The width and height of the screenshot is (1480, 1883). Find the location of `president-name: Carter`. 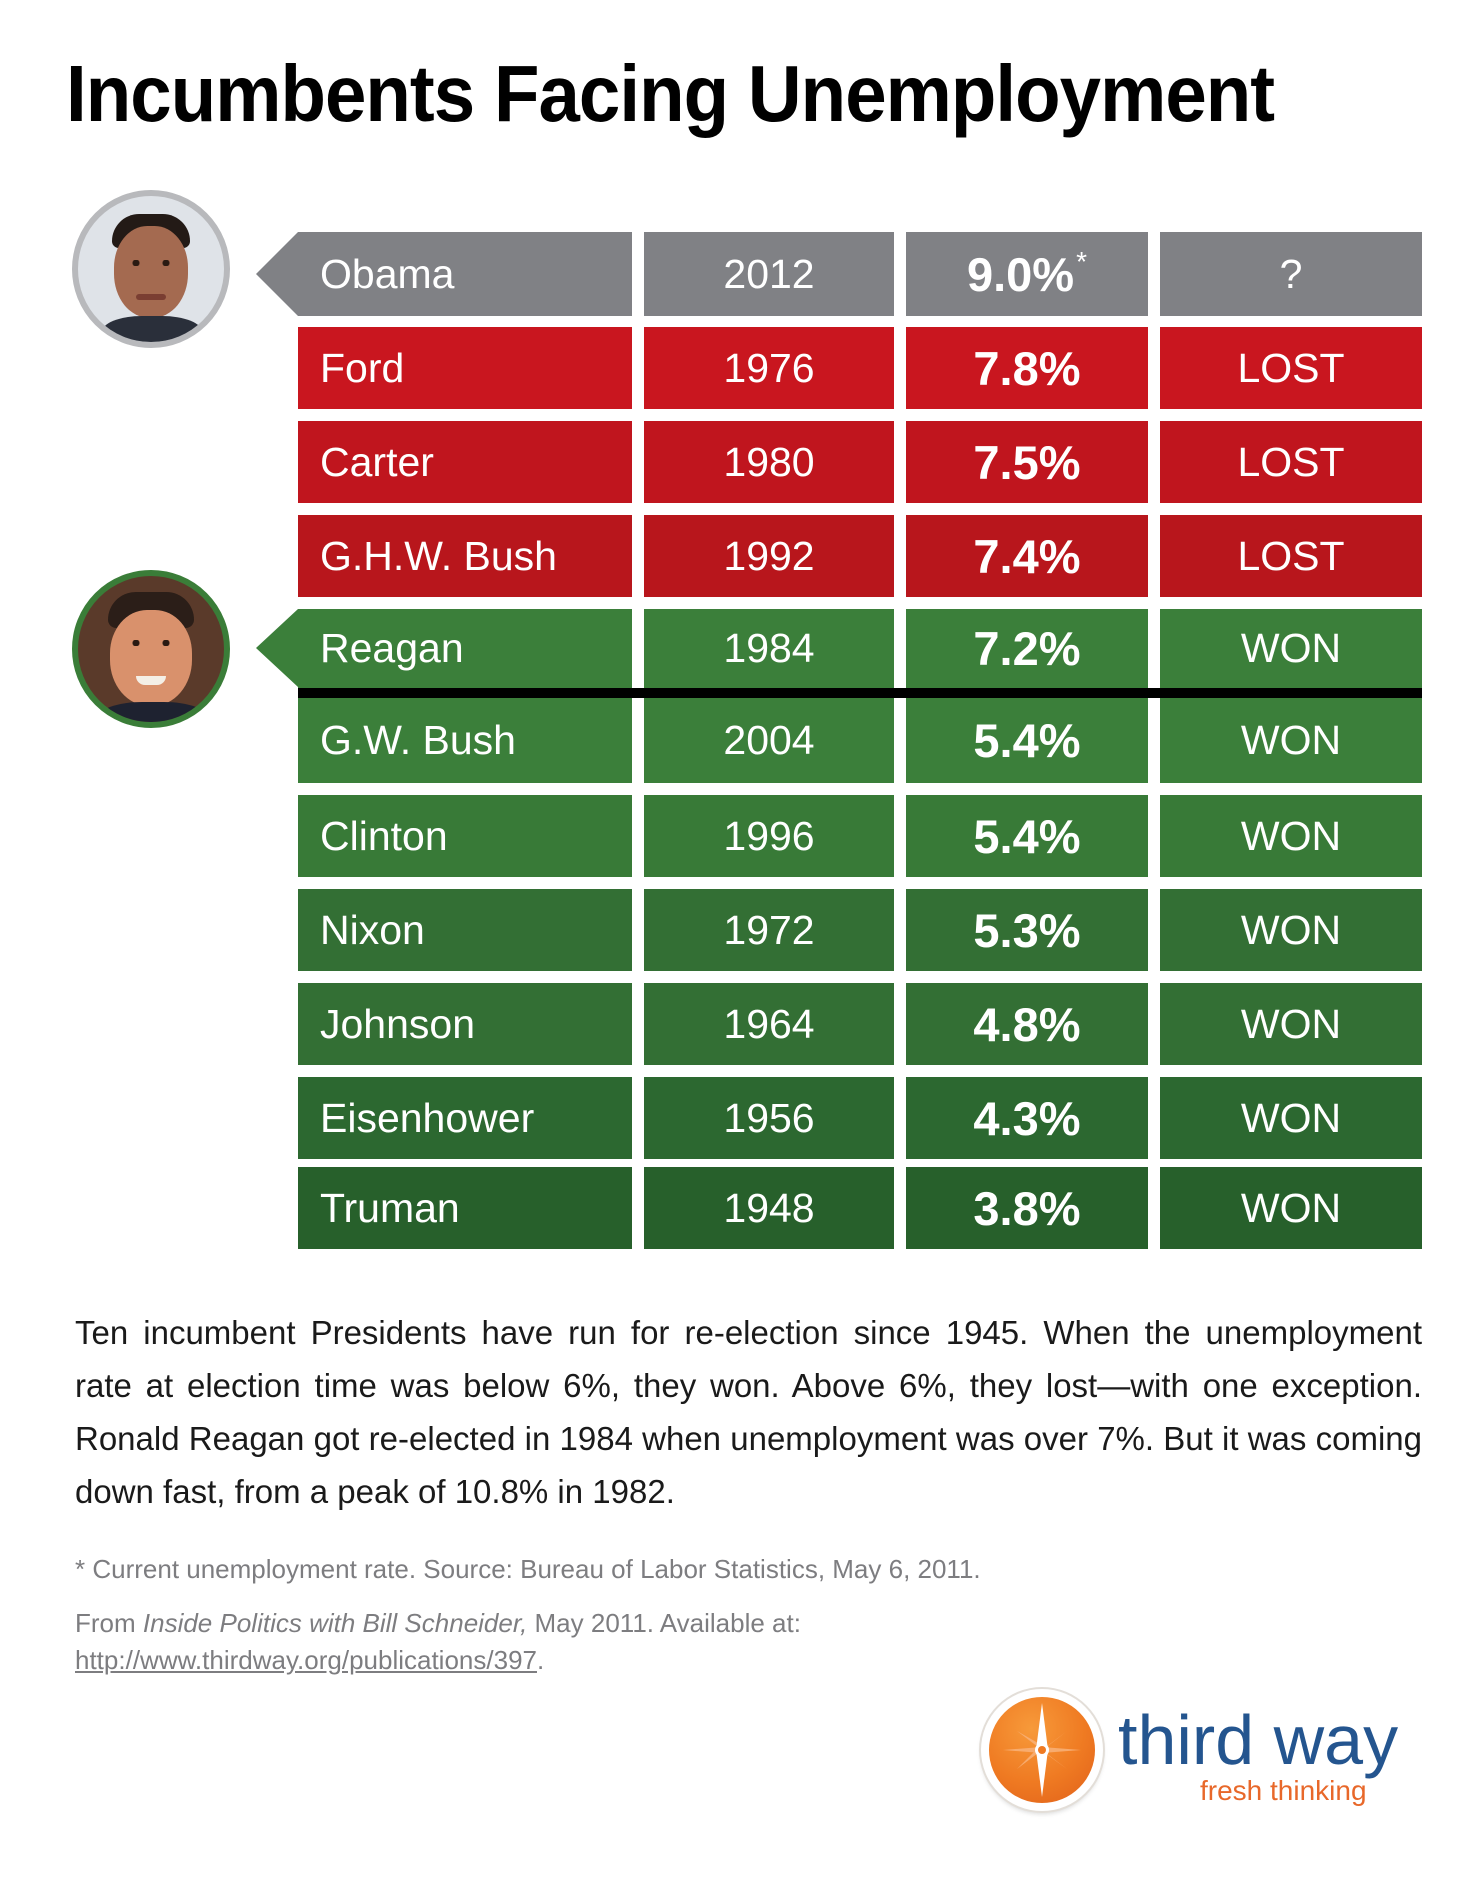

president-name: Carter is located at coordinates (377, 461).